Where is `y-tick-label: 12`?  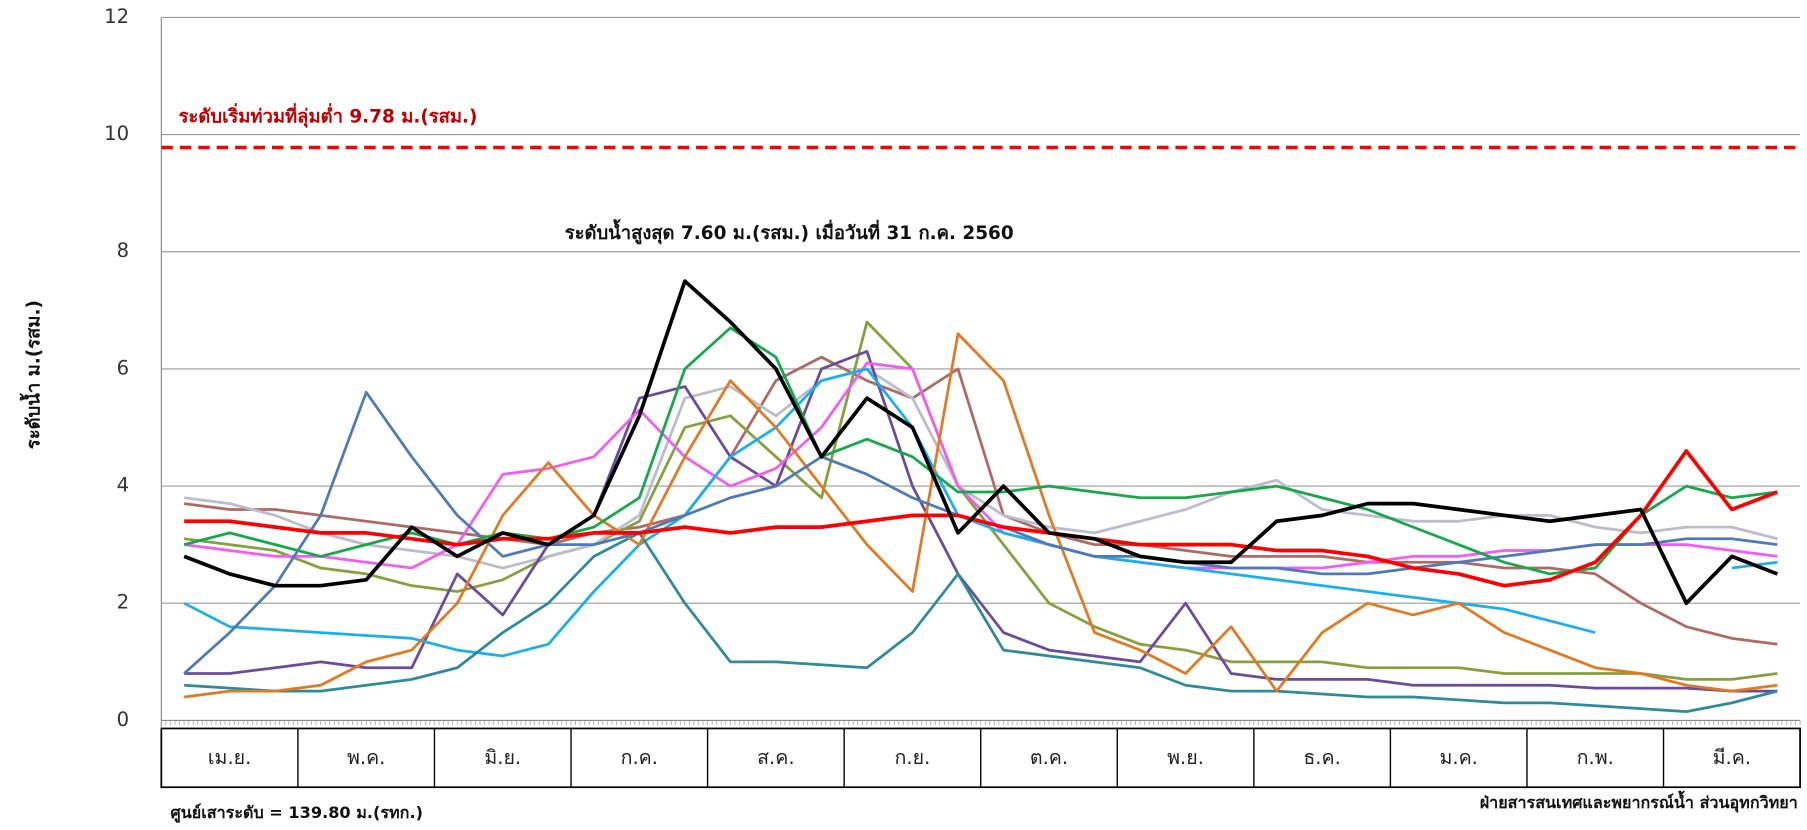 y-tick-label: 12 is located at coordinates (116, 16).